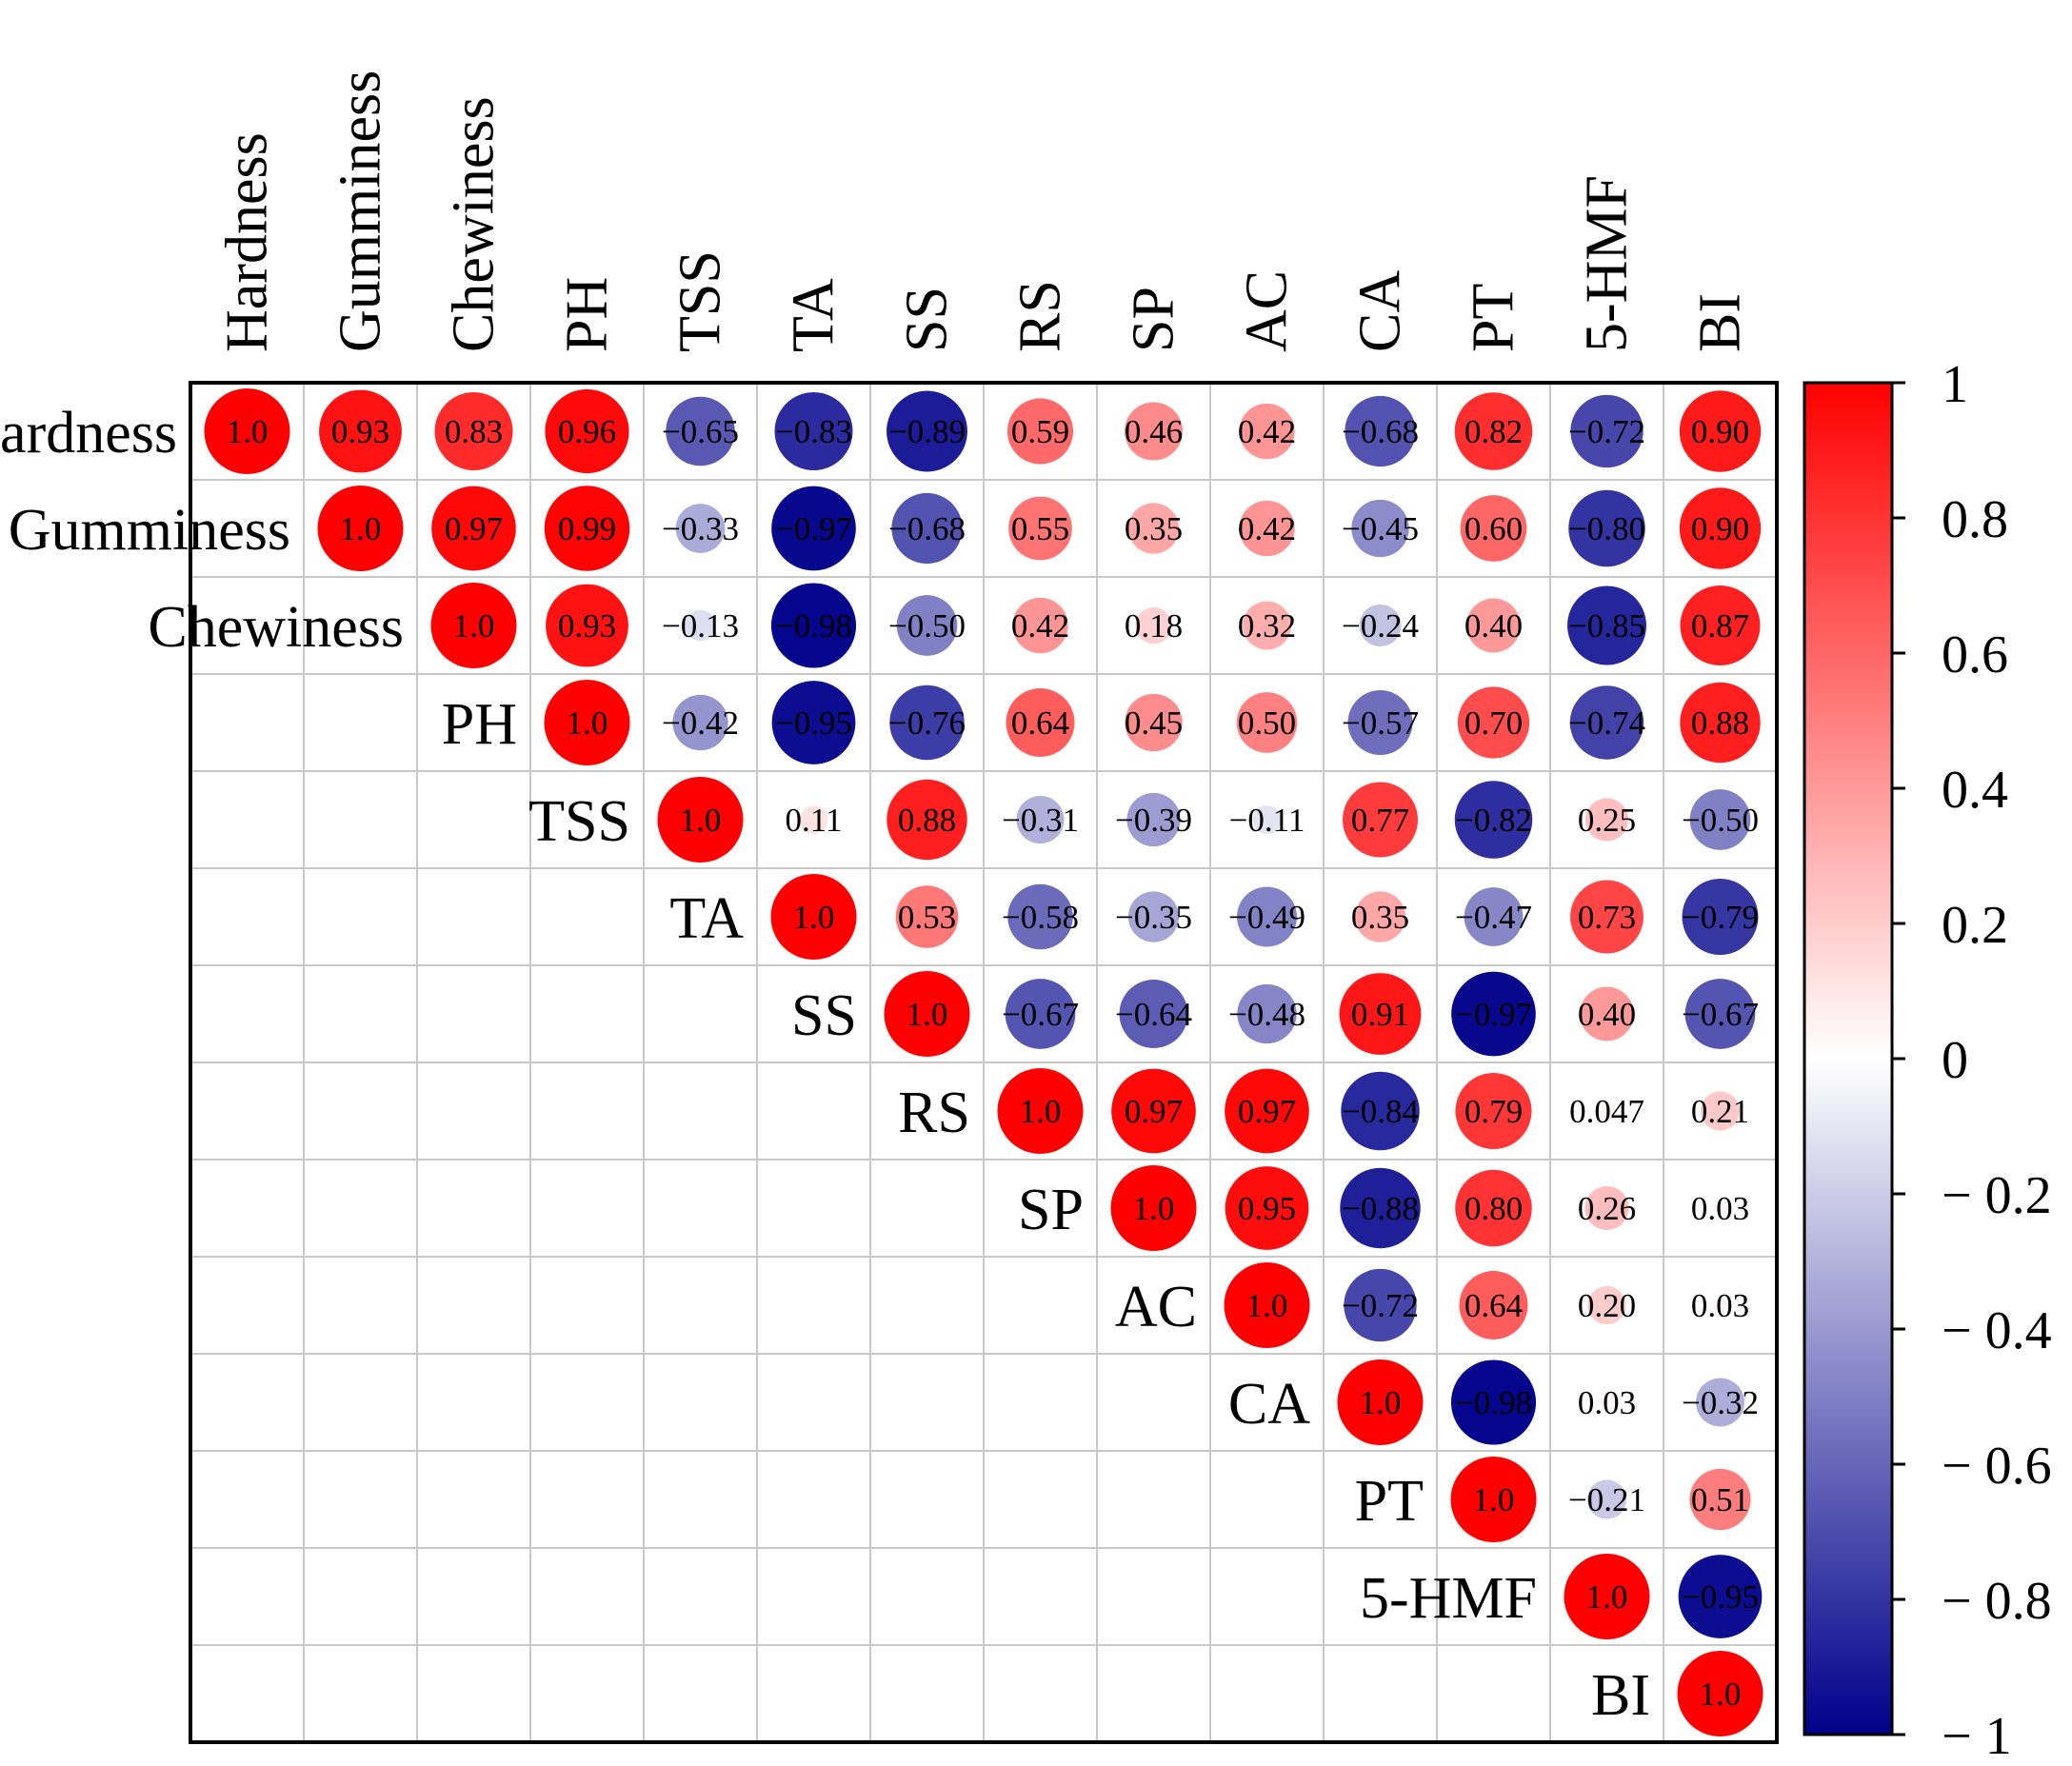 This screenshot has width=2072, height=1766. I want to click on corr-value-label: 0.40, so click(1607, 1014).